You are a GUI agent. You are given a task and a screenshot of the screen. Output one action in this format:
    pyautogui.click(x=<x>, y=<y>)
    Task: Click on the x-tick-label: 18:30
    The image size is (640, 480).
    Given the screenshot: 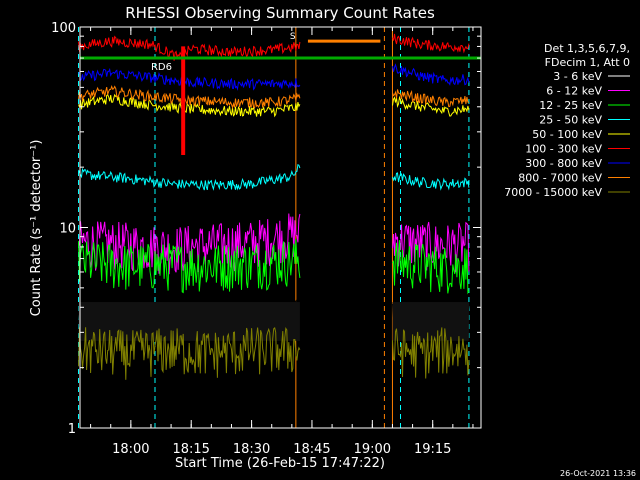 What is the action you would take?
    pyautogui.click(x=251, y=449)
    